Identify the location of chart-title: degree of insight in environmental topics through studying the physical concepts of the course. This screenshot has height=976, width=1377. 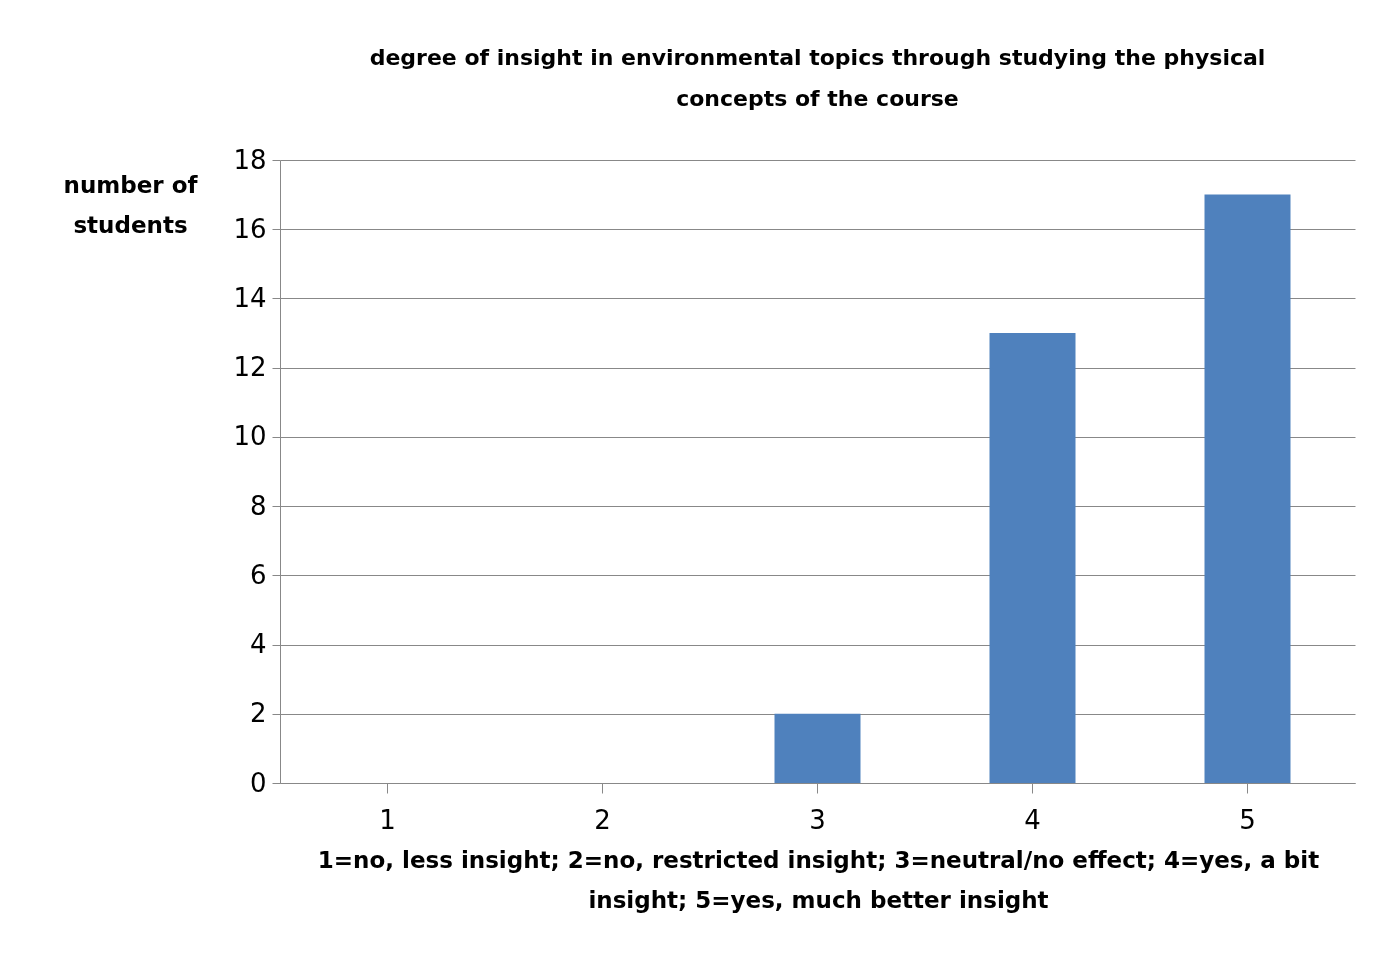
(817, 78).